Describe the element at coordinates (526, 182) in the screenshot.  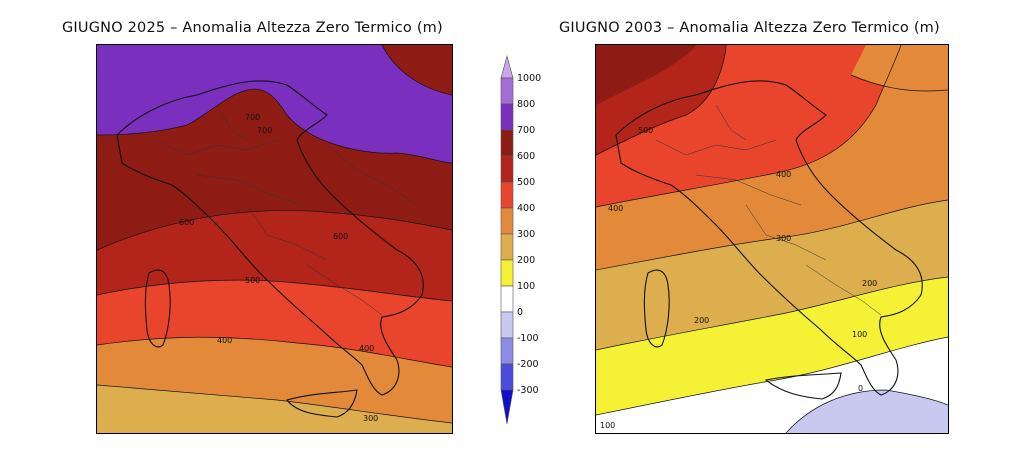
I see `colorbar-label: 500` at that location.